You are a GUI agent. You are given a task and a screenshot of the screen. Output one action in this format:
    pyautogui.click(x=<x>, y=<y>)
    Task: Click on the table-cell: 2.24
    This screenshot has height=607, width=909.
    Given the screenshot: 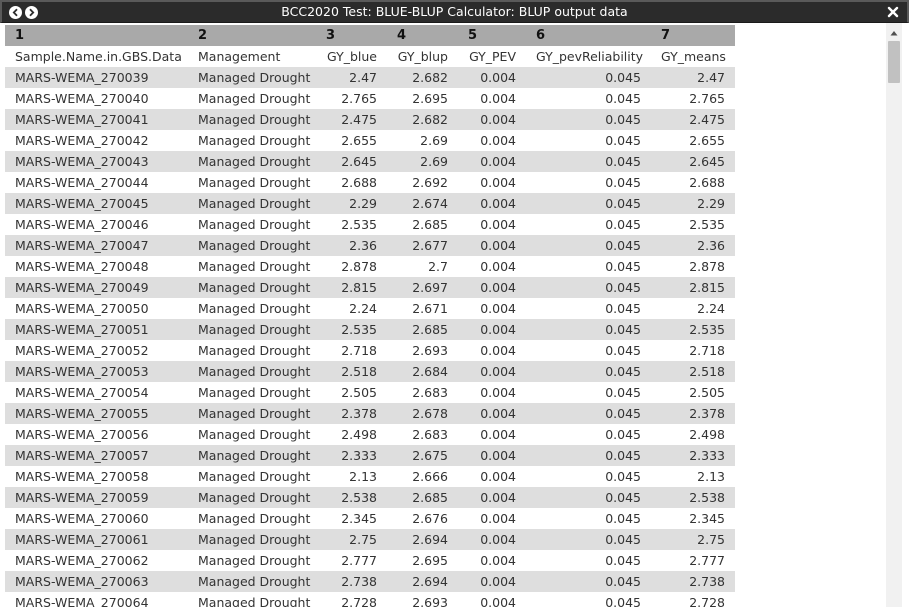 What is the action you would take?
    pyautogui.click(x=351, y=308)
    